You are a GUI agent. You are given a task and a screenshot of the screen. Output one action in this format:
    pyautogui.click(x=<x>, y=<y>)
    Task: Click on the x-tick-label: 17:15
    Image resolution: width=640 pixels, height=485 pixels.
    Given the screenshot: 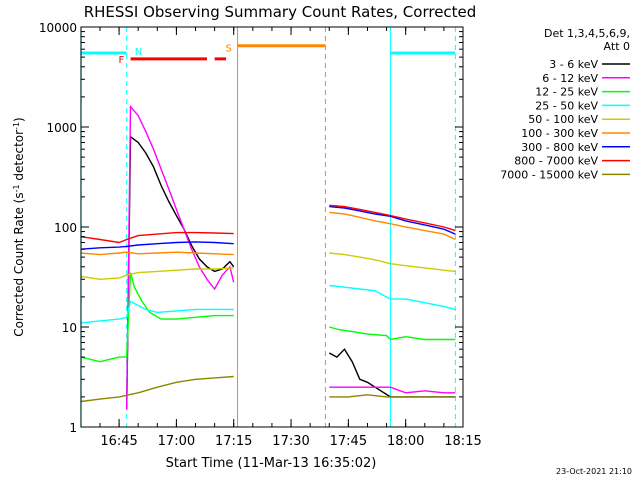 What is the action you would take?
    pyautogui.click(x=233, y=441)
    